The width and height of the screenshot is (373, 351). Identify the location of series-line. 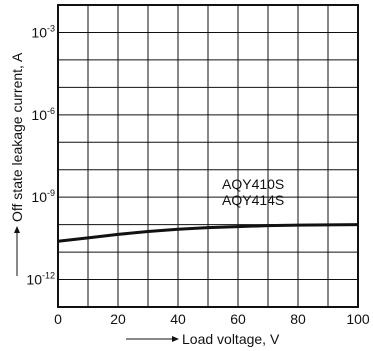
(208, 233).